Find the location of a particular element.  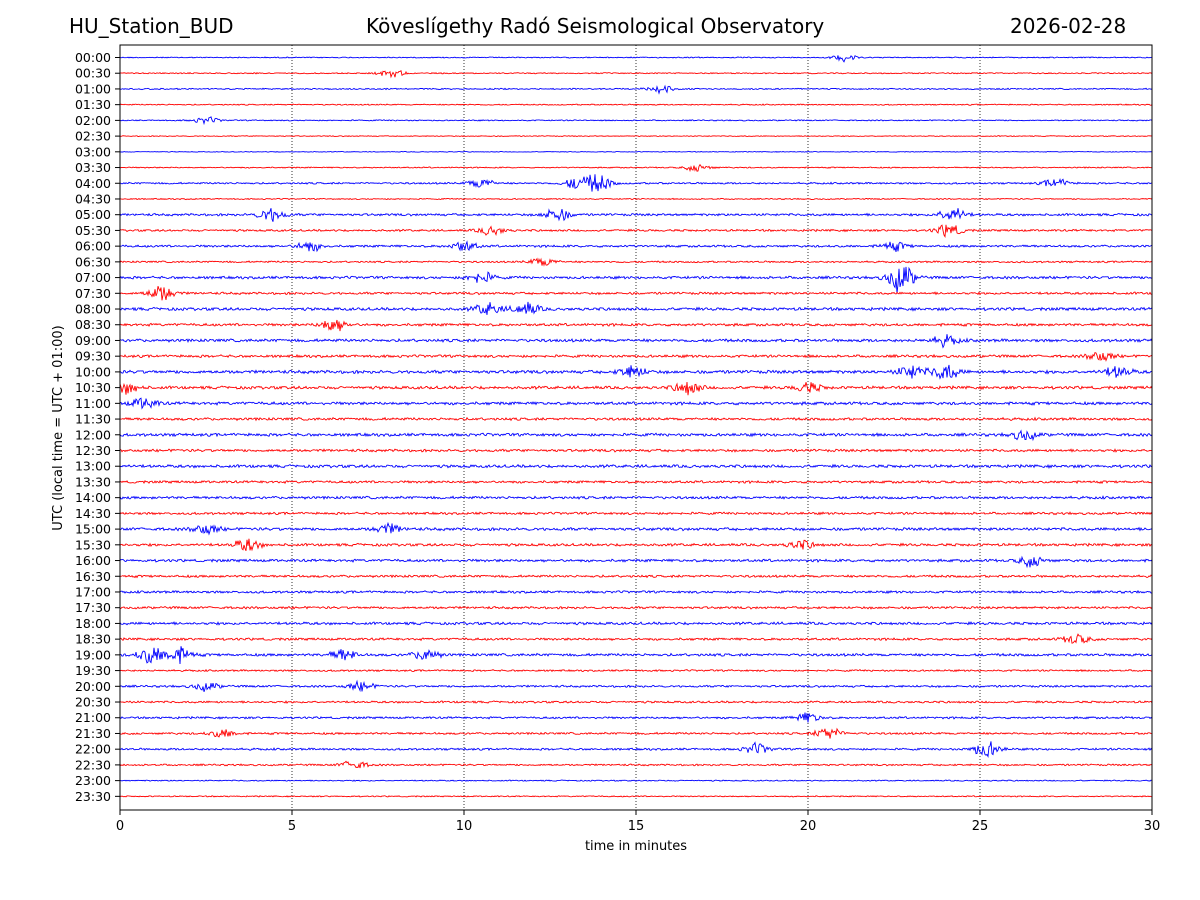

x-tick-label: 30 is located at coordinates (1152, 826).